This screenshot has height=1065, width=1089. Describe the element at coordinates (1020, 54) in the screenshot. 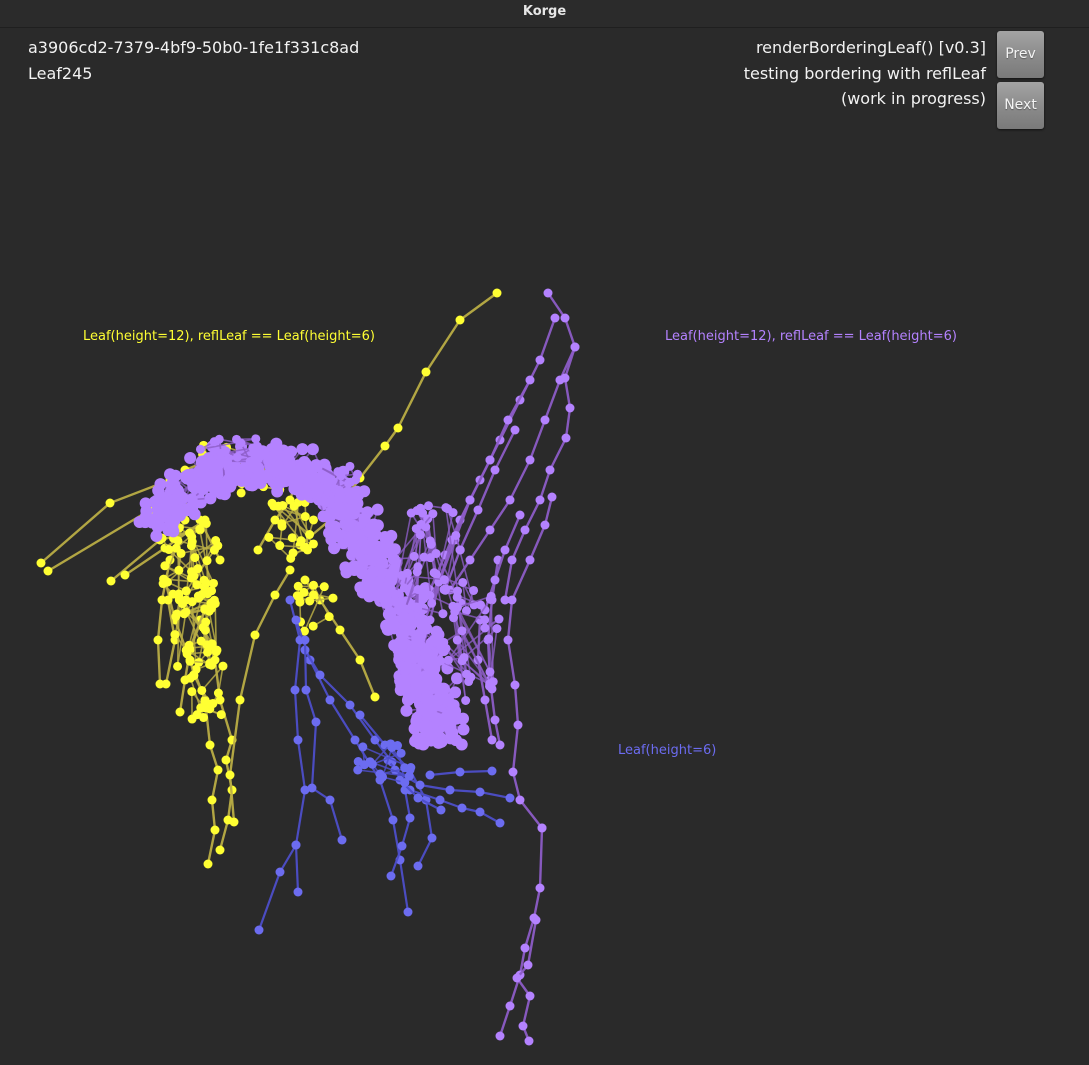

I see `prev-button: Prev` at that location.